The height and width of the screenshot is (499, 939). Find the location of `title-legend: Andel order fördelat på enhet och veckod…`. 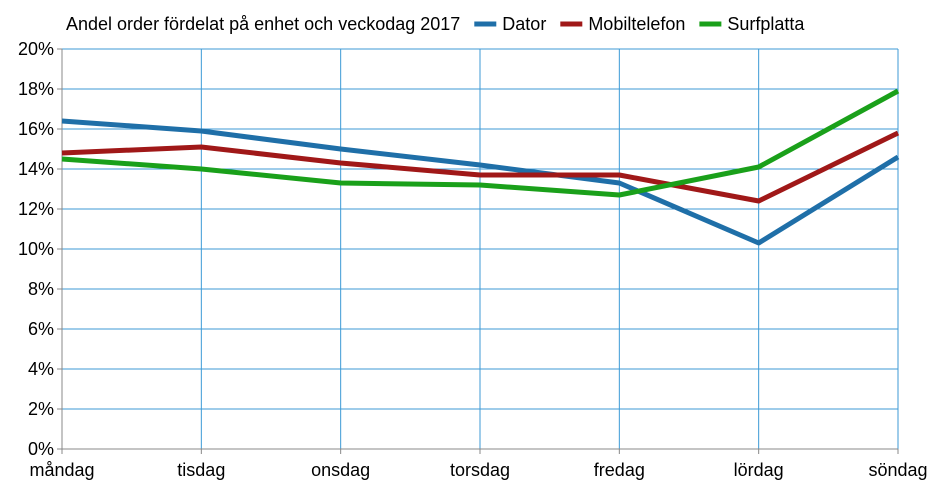

title-legend: Andel order fördelat på enhet och veckod… is located at coordinates (435, 24).